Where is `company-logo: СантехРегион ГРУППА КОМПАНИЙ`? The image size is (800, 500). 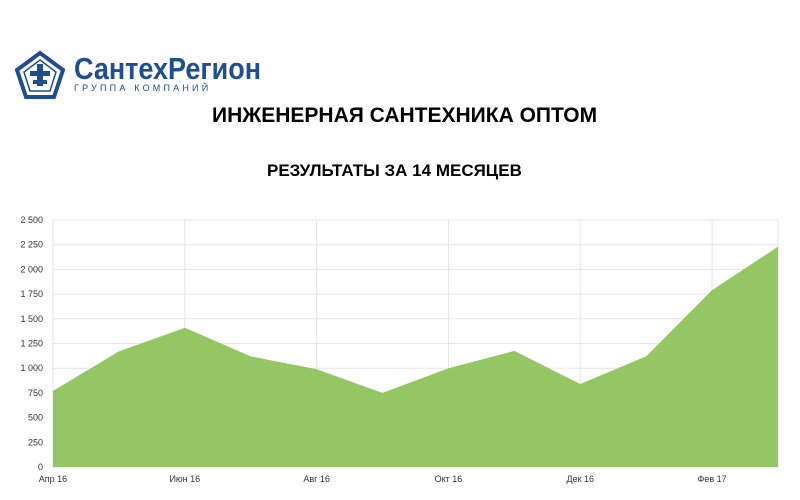 company-logo: СантехРегион ГРУППА КОМПАНИЙ is located at coordinates (137, 75).